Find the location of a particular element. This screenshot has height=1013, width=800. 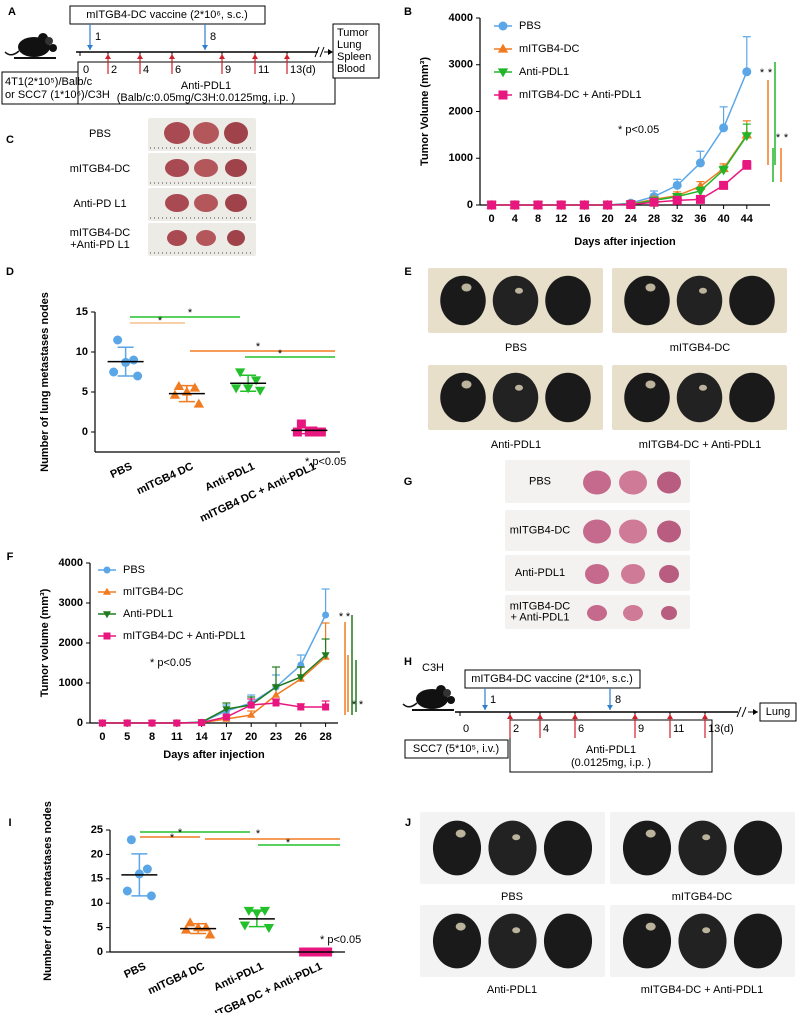

vaccine-day: 8 is located at coordinates (213, 37).